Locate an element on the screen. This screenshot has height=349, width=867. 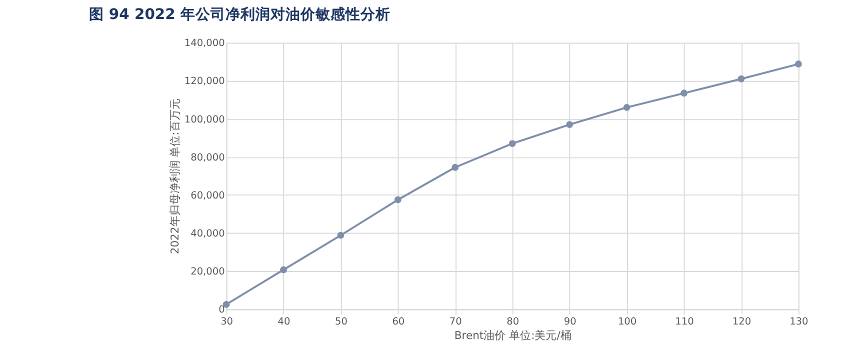
x-tick-label: 120 is located at coordinates (742, 322).